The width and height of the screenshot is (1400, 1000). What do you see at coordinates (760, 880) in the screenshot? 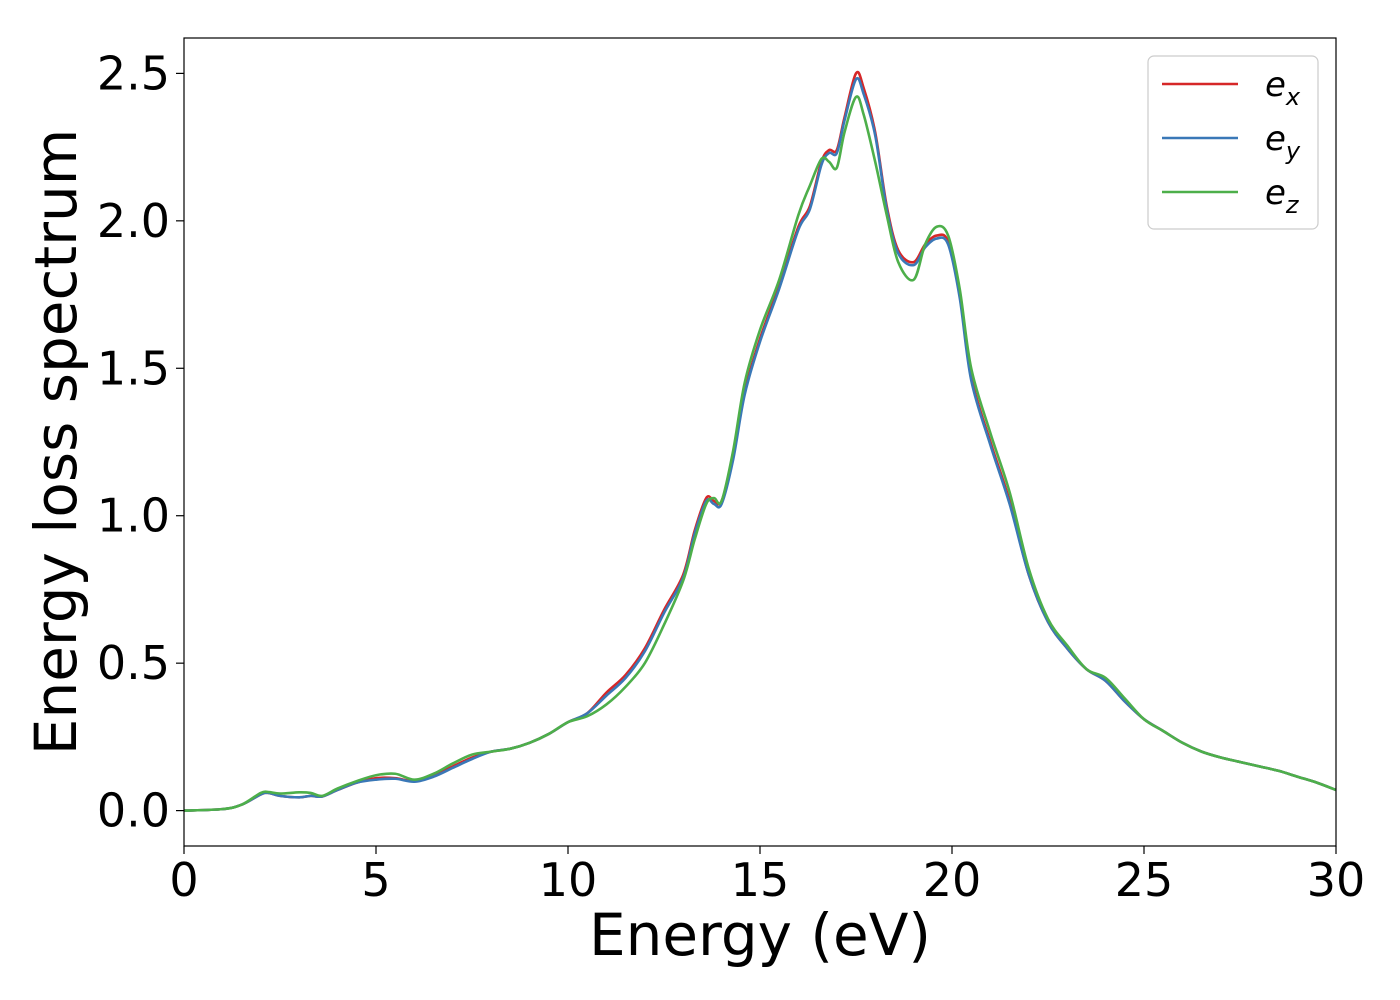
I see `x-tick-label: 15` at bounding box center [760, 880].